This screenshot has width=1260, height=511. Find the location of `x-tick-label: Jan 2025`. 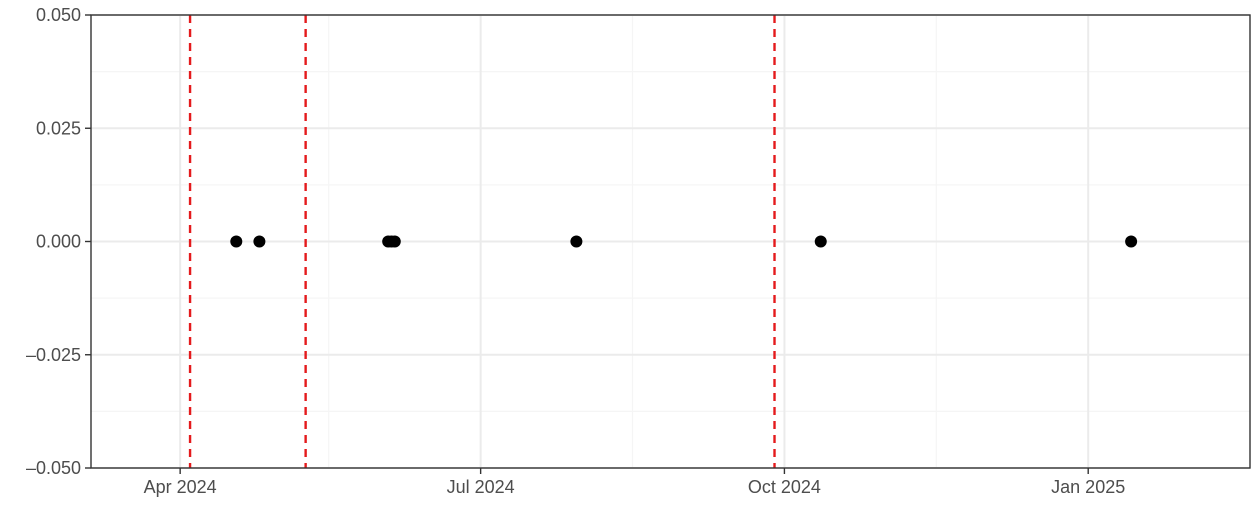

x-tick-label: Jan 2025 is located at coordinates (1088, 487).